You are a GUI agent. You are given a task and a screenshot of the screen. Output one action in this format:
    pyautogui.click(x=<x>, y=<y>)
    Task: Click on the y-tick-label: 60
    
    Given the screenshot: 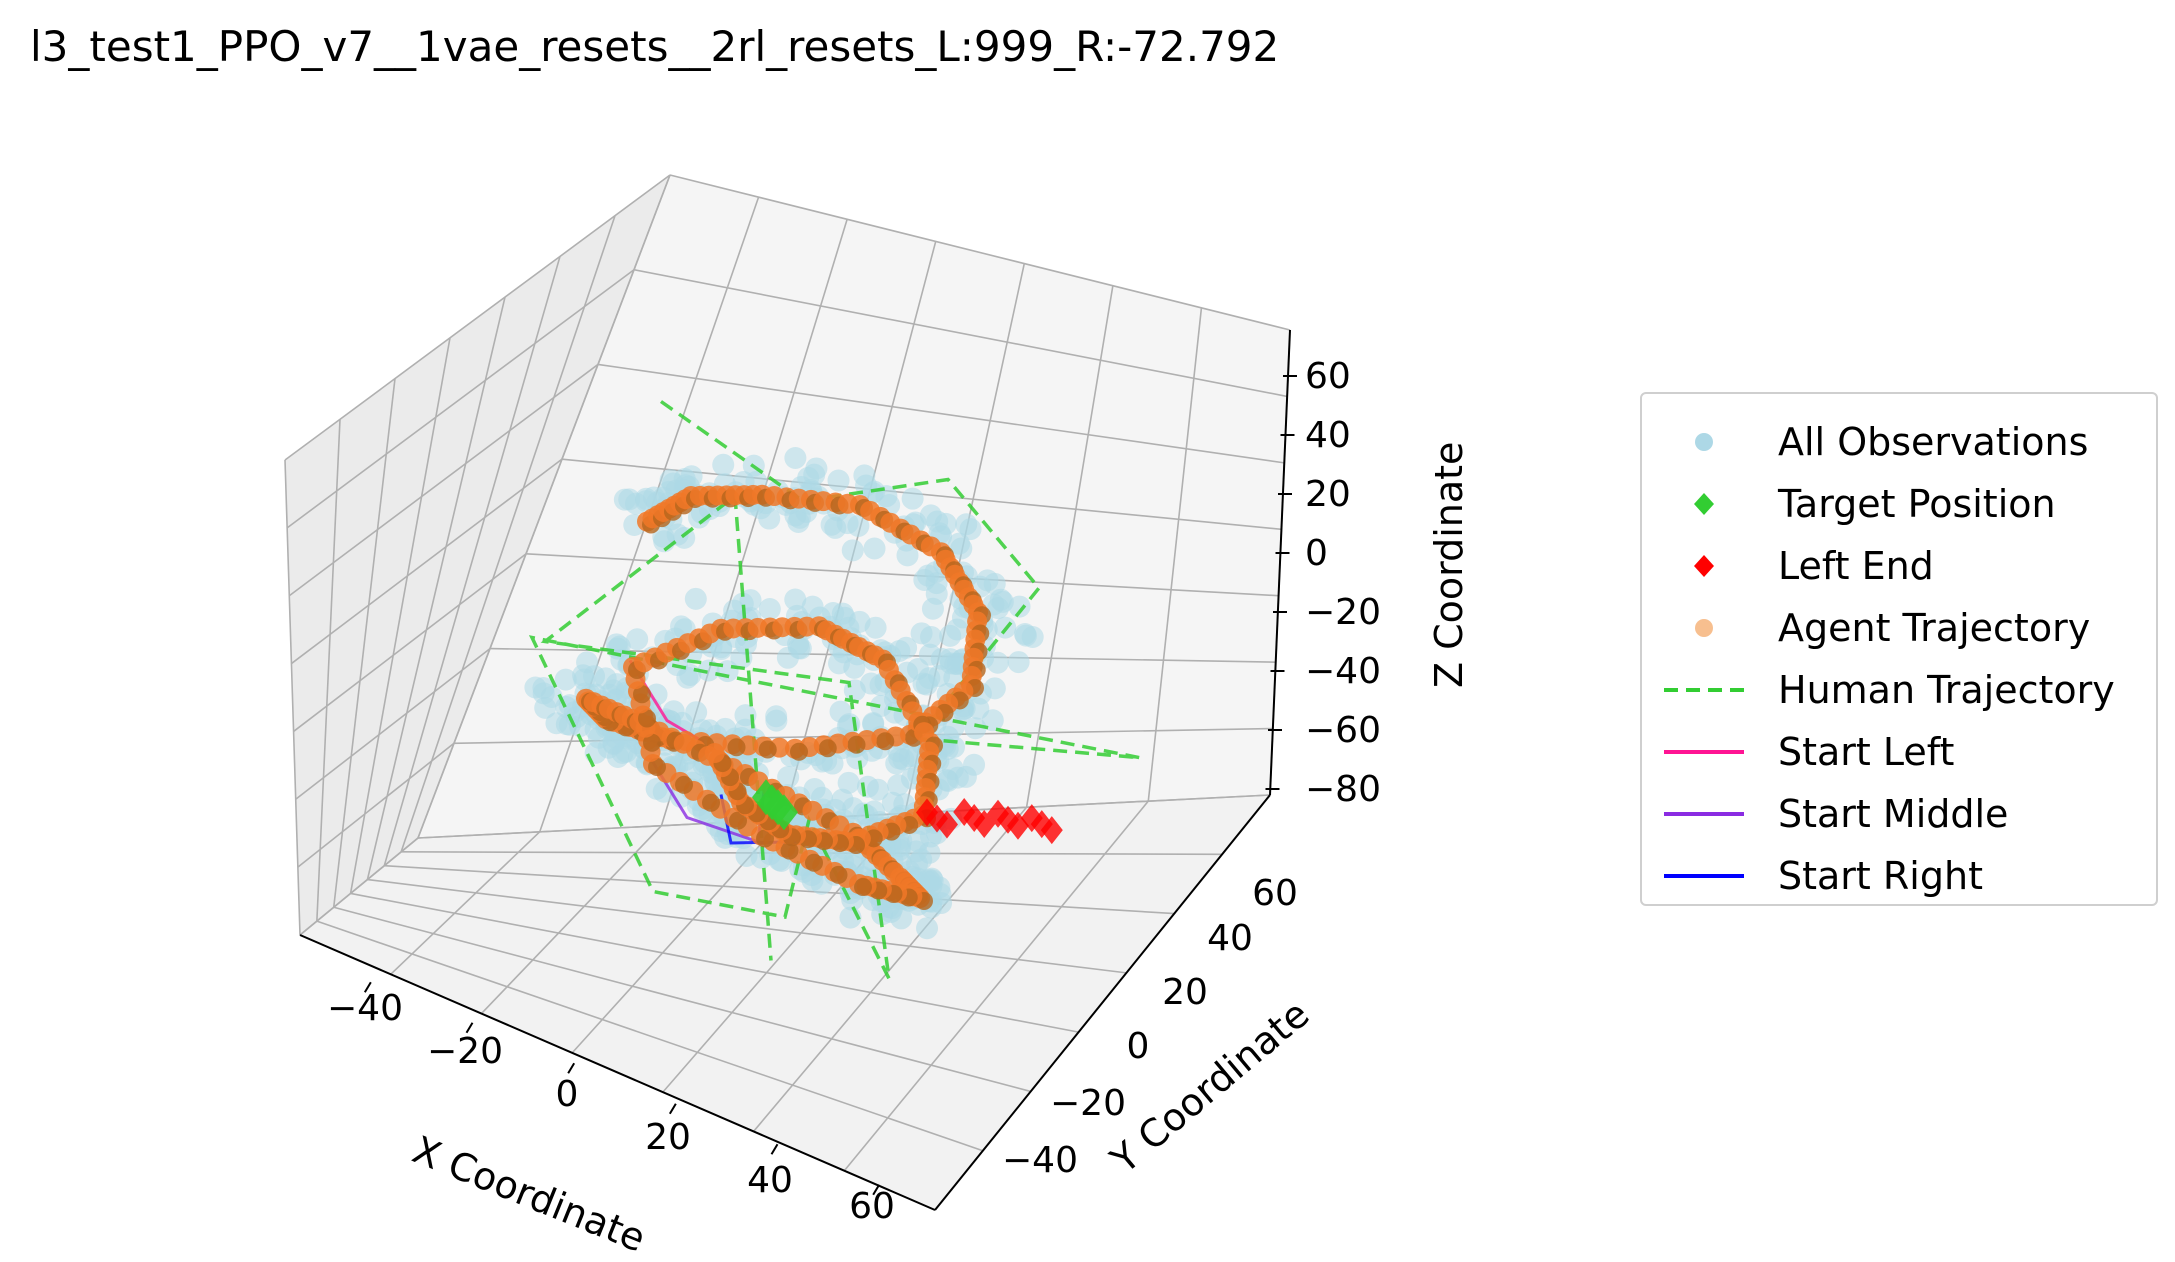 What is the action you would take?
    pyautogui.click(x=1275, y=893)
    